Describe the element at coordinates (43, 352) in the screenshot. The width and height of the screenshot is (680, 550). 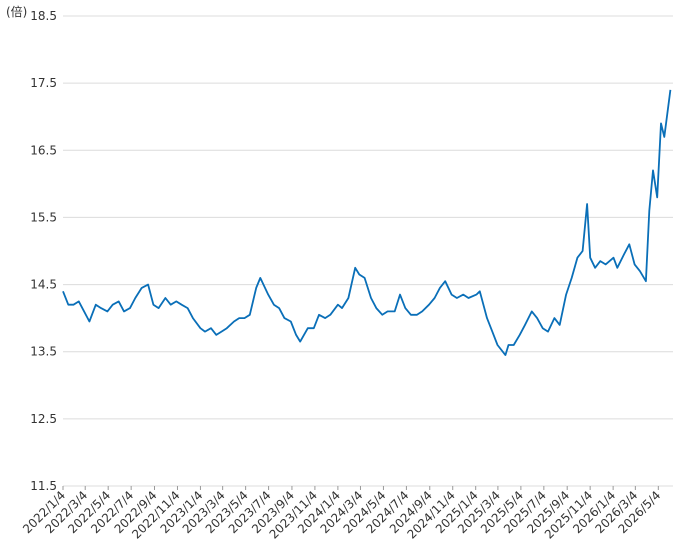
I see `y-tick-label: 13.5` at that location.